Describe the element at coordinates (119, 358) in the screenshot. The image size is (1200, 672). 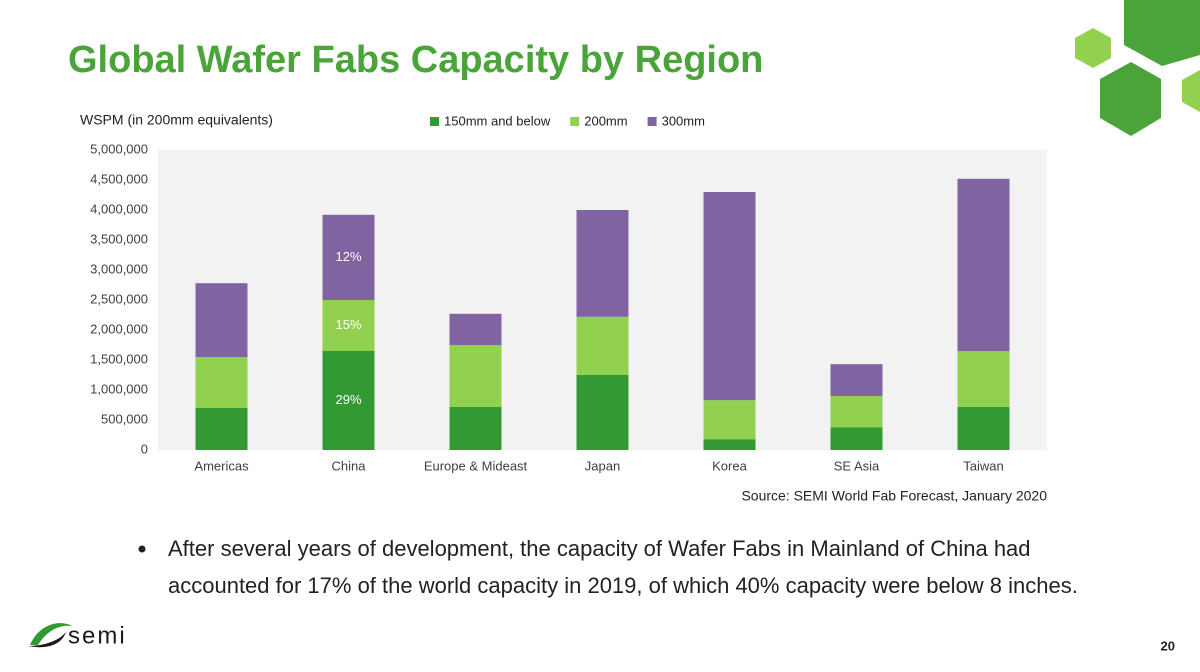
I see `y-tick-label: 1,500,000` at that location.